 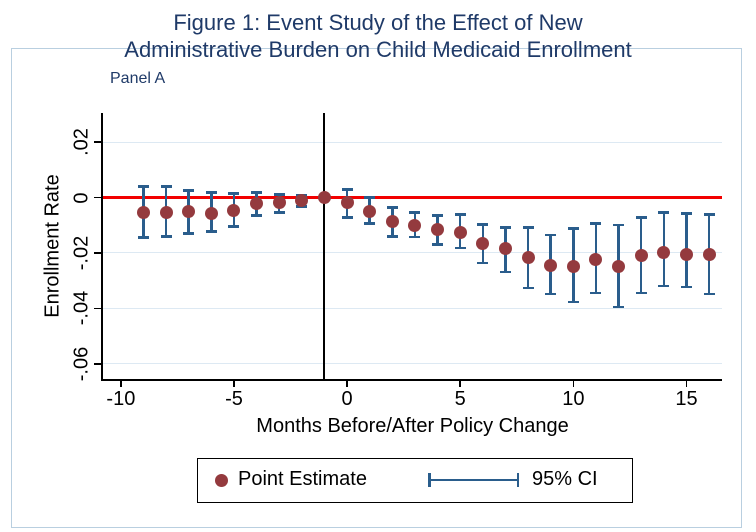 I want to click on x-axis-line, so click(x=411, y=380).